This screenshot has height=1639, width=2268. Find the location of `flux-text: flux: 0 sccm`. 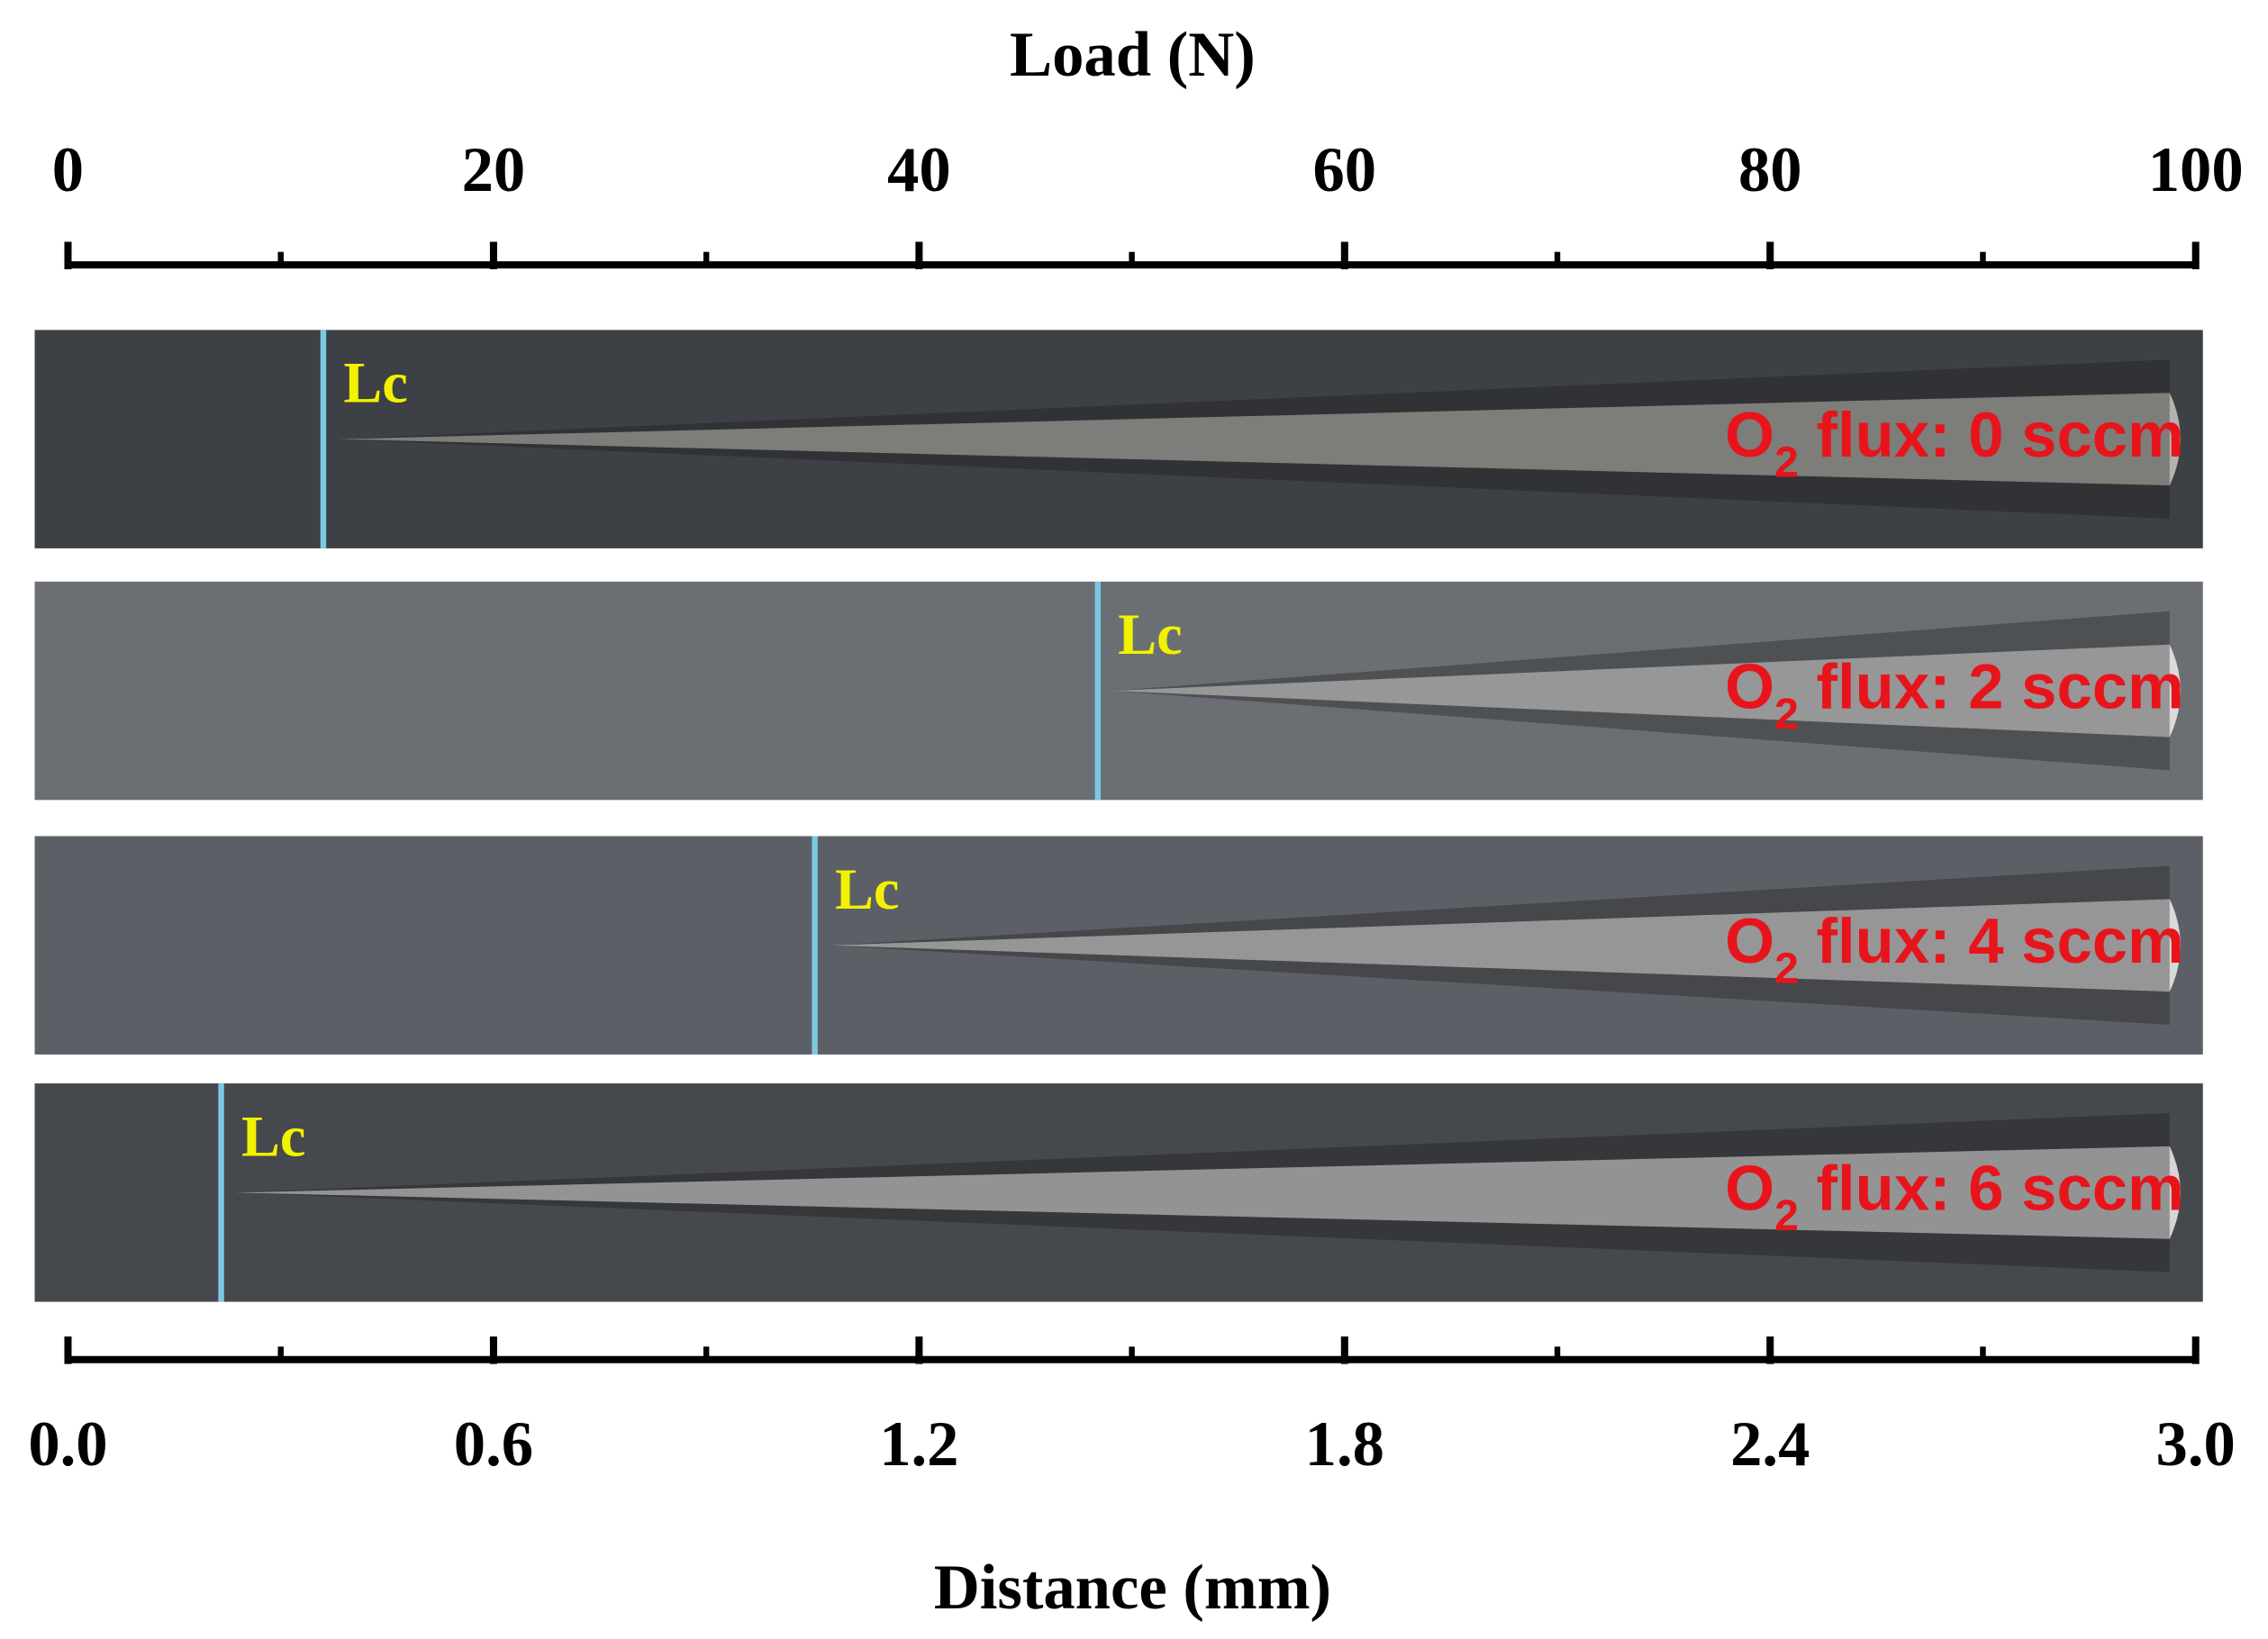

flux-text: flux: 0 sccm is located at coordinates (1991, 435).